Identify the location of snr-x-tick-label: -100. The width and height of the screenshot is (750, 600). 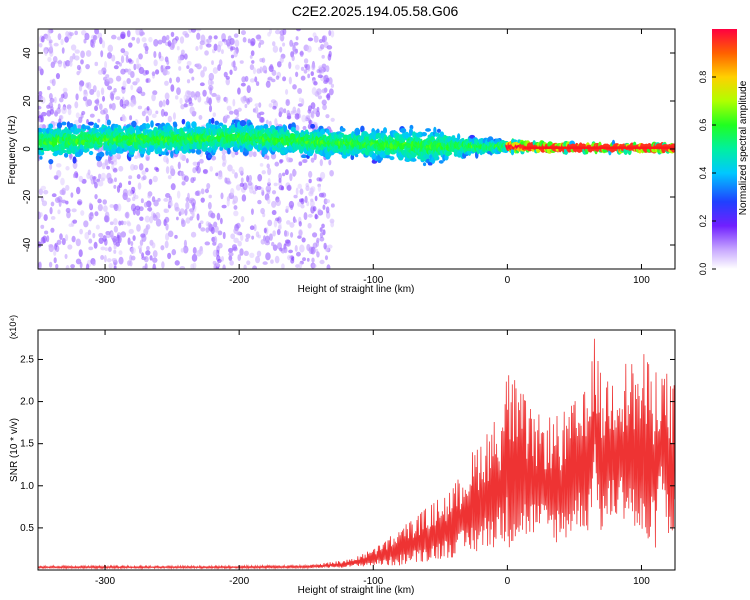
(373, 581).